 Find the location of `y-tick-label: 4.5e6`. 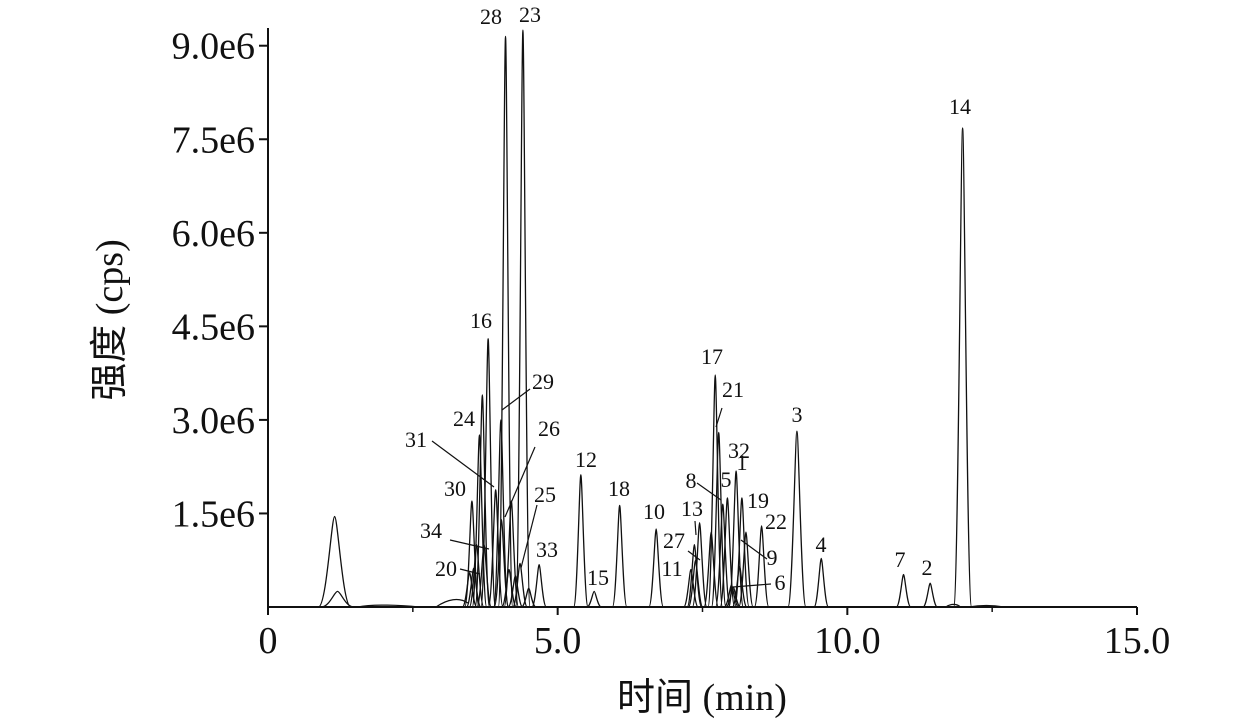

y-tick-label: 4.5e6 is located at coordinates (213, 327).